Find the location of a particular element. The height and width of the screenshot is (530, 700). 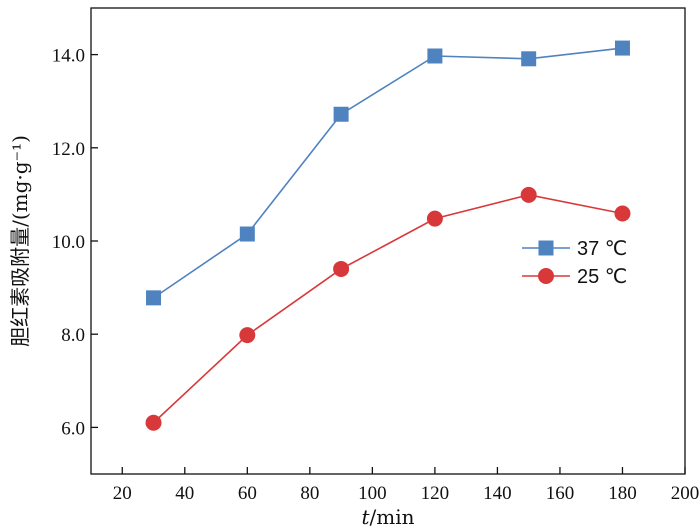

y-tick-label: 10.0 is located at coordinates (68, 242).